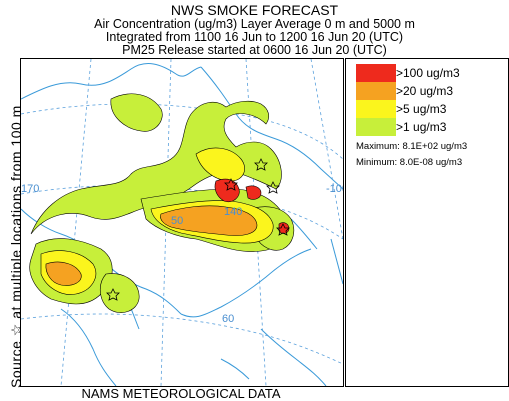  Describe the element at coordinates (233, 212) in the screenshot. I see `lon-label-140: 140` at that location.